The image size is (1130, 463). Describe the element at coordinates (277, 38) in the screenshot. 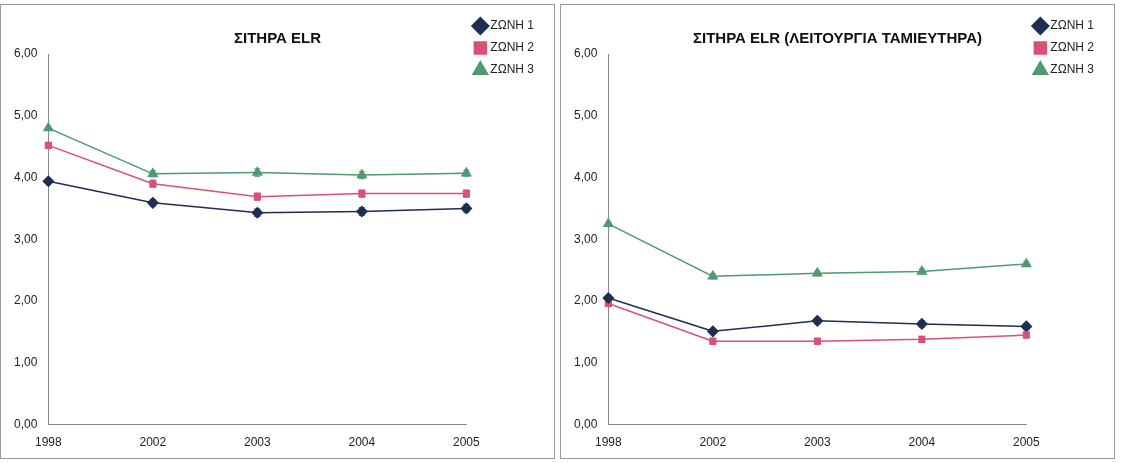

I see `chart-title: ΣΙΤΗΡΑ ELR` at that location.